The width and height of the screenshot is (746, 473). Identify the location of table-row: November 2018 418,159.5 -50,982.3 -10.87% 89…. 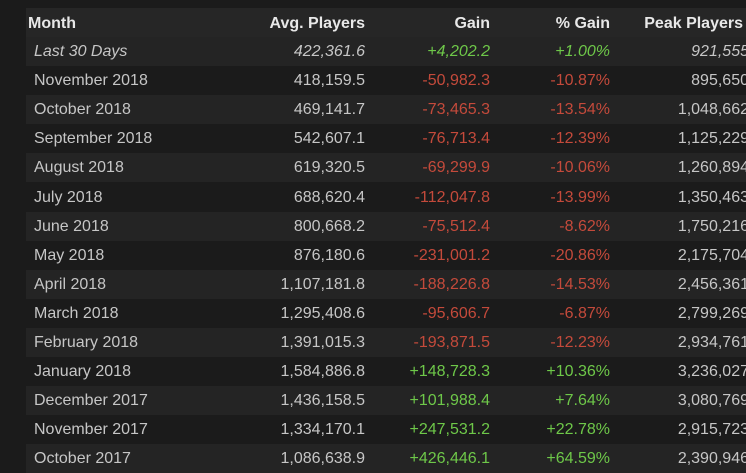
(386, 81).